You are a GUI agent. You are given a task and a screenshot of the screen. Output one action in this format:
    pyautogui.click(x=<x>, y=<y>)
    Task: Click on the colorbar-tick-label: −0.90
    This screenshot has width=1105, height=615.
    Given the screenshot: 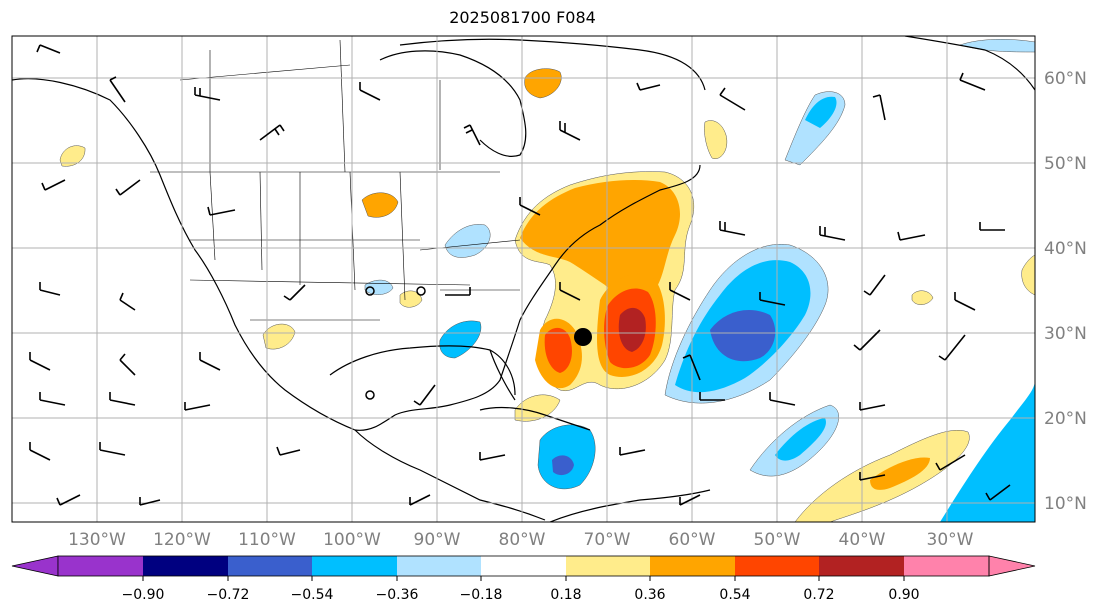 What is the action you would take?
    pyautogui.click(x=143, y=595)
    